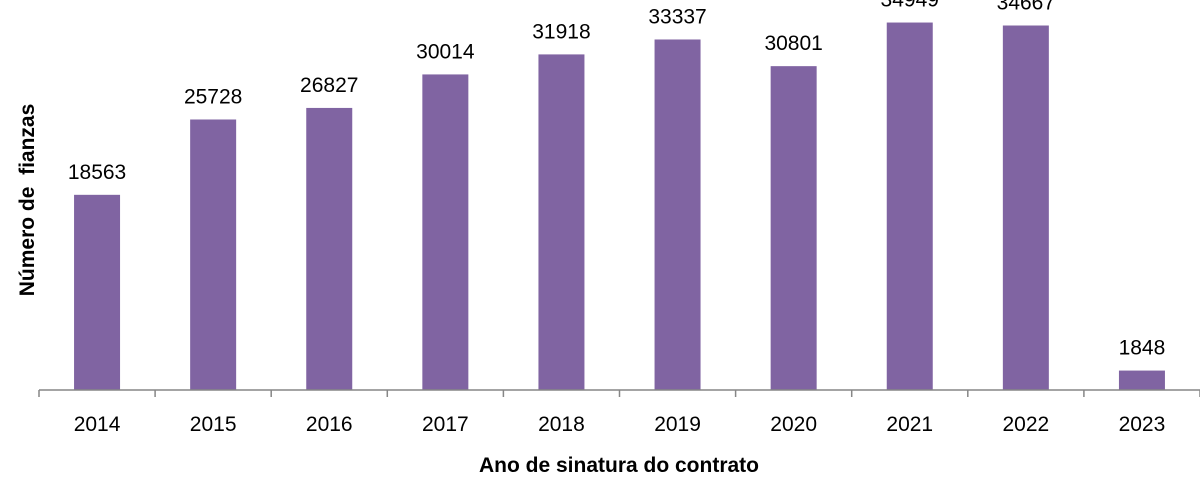 This screenshot has width=1200, height=484. Describe the element at coordinates (213, 96) in the screenshot. I see `data-label-2015: 25728` at that location.